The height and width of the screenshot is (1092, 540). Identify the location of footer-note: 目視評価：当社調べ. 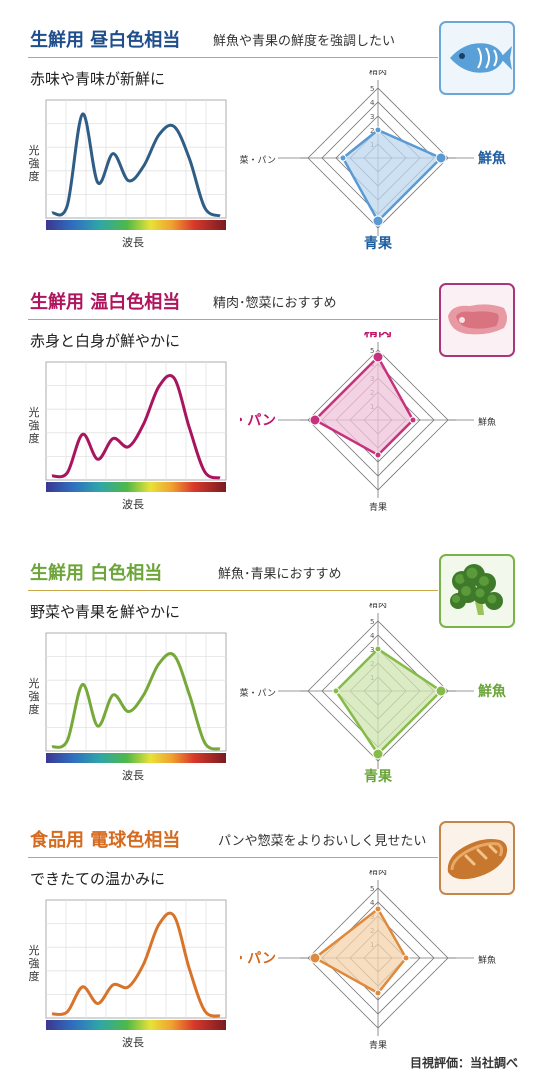
(463, 1063).